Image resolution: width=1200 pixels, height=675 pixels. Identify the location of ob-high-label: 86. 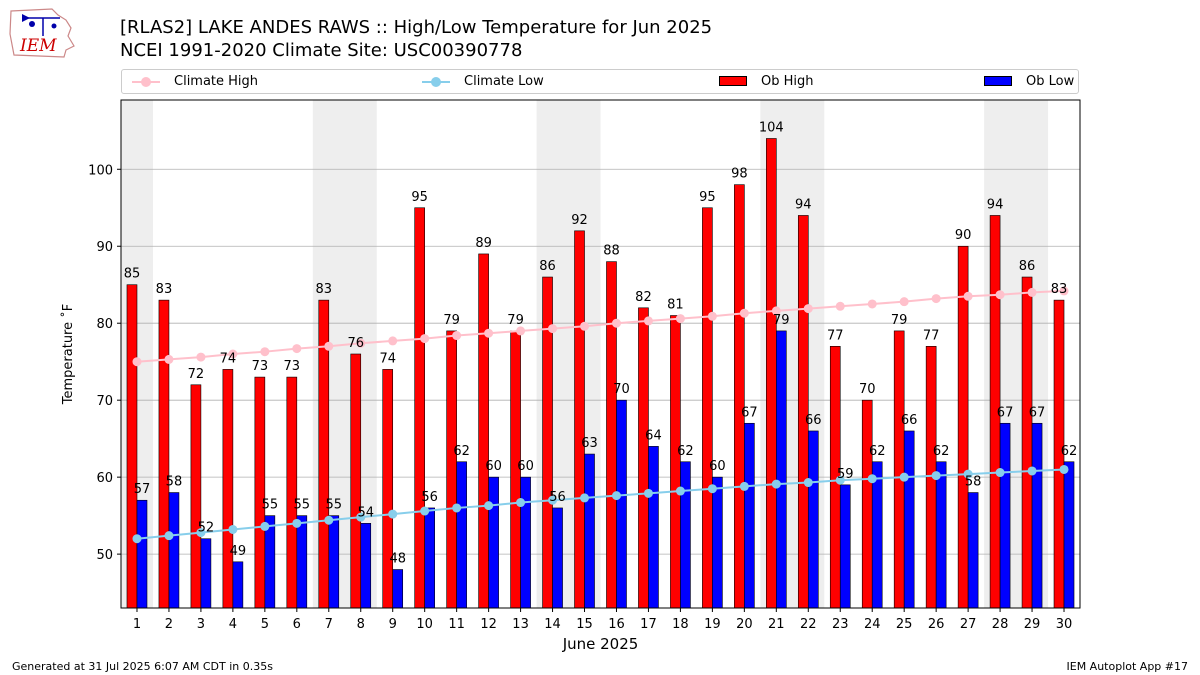
(547, 266).